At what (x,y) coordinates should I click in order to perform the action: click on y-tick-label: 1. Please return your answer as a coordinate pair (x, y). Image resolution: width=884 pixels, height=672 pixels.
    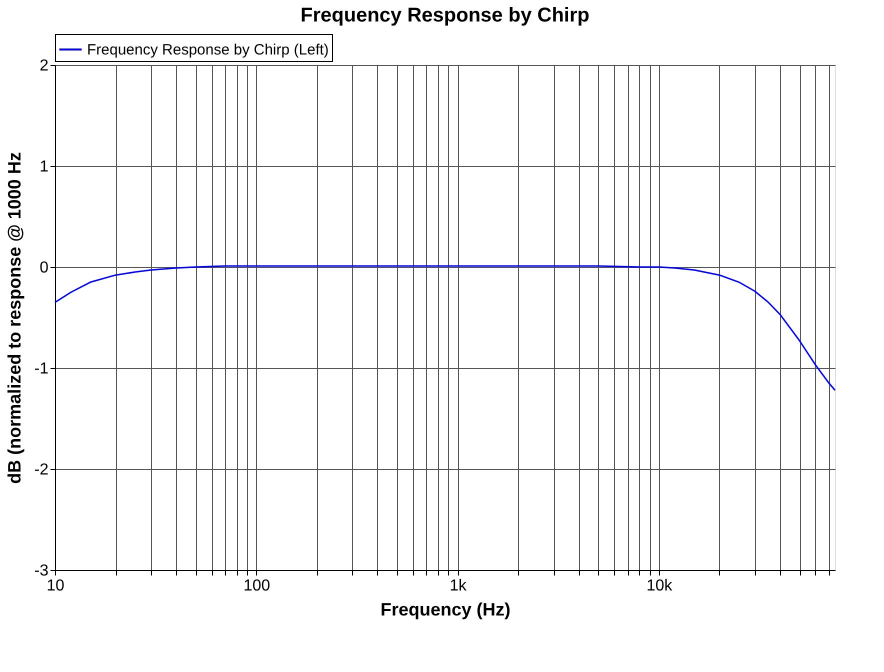
    Looking at the image, I should click on (44, 167).